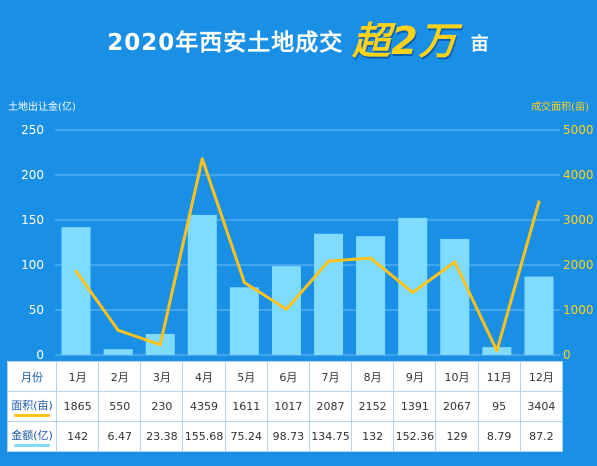  What do you see at coordinates (225, 43) in the screenshot?
I see `title-main: 2020年西安土地成交` at bounding box center [225, 43].